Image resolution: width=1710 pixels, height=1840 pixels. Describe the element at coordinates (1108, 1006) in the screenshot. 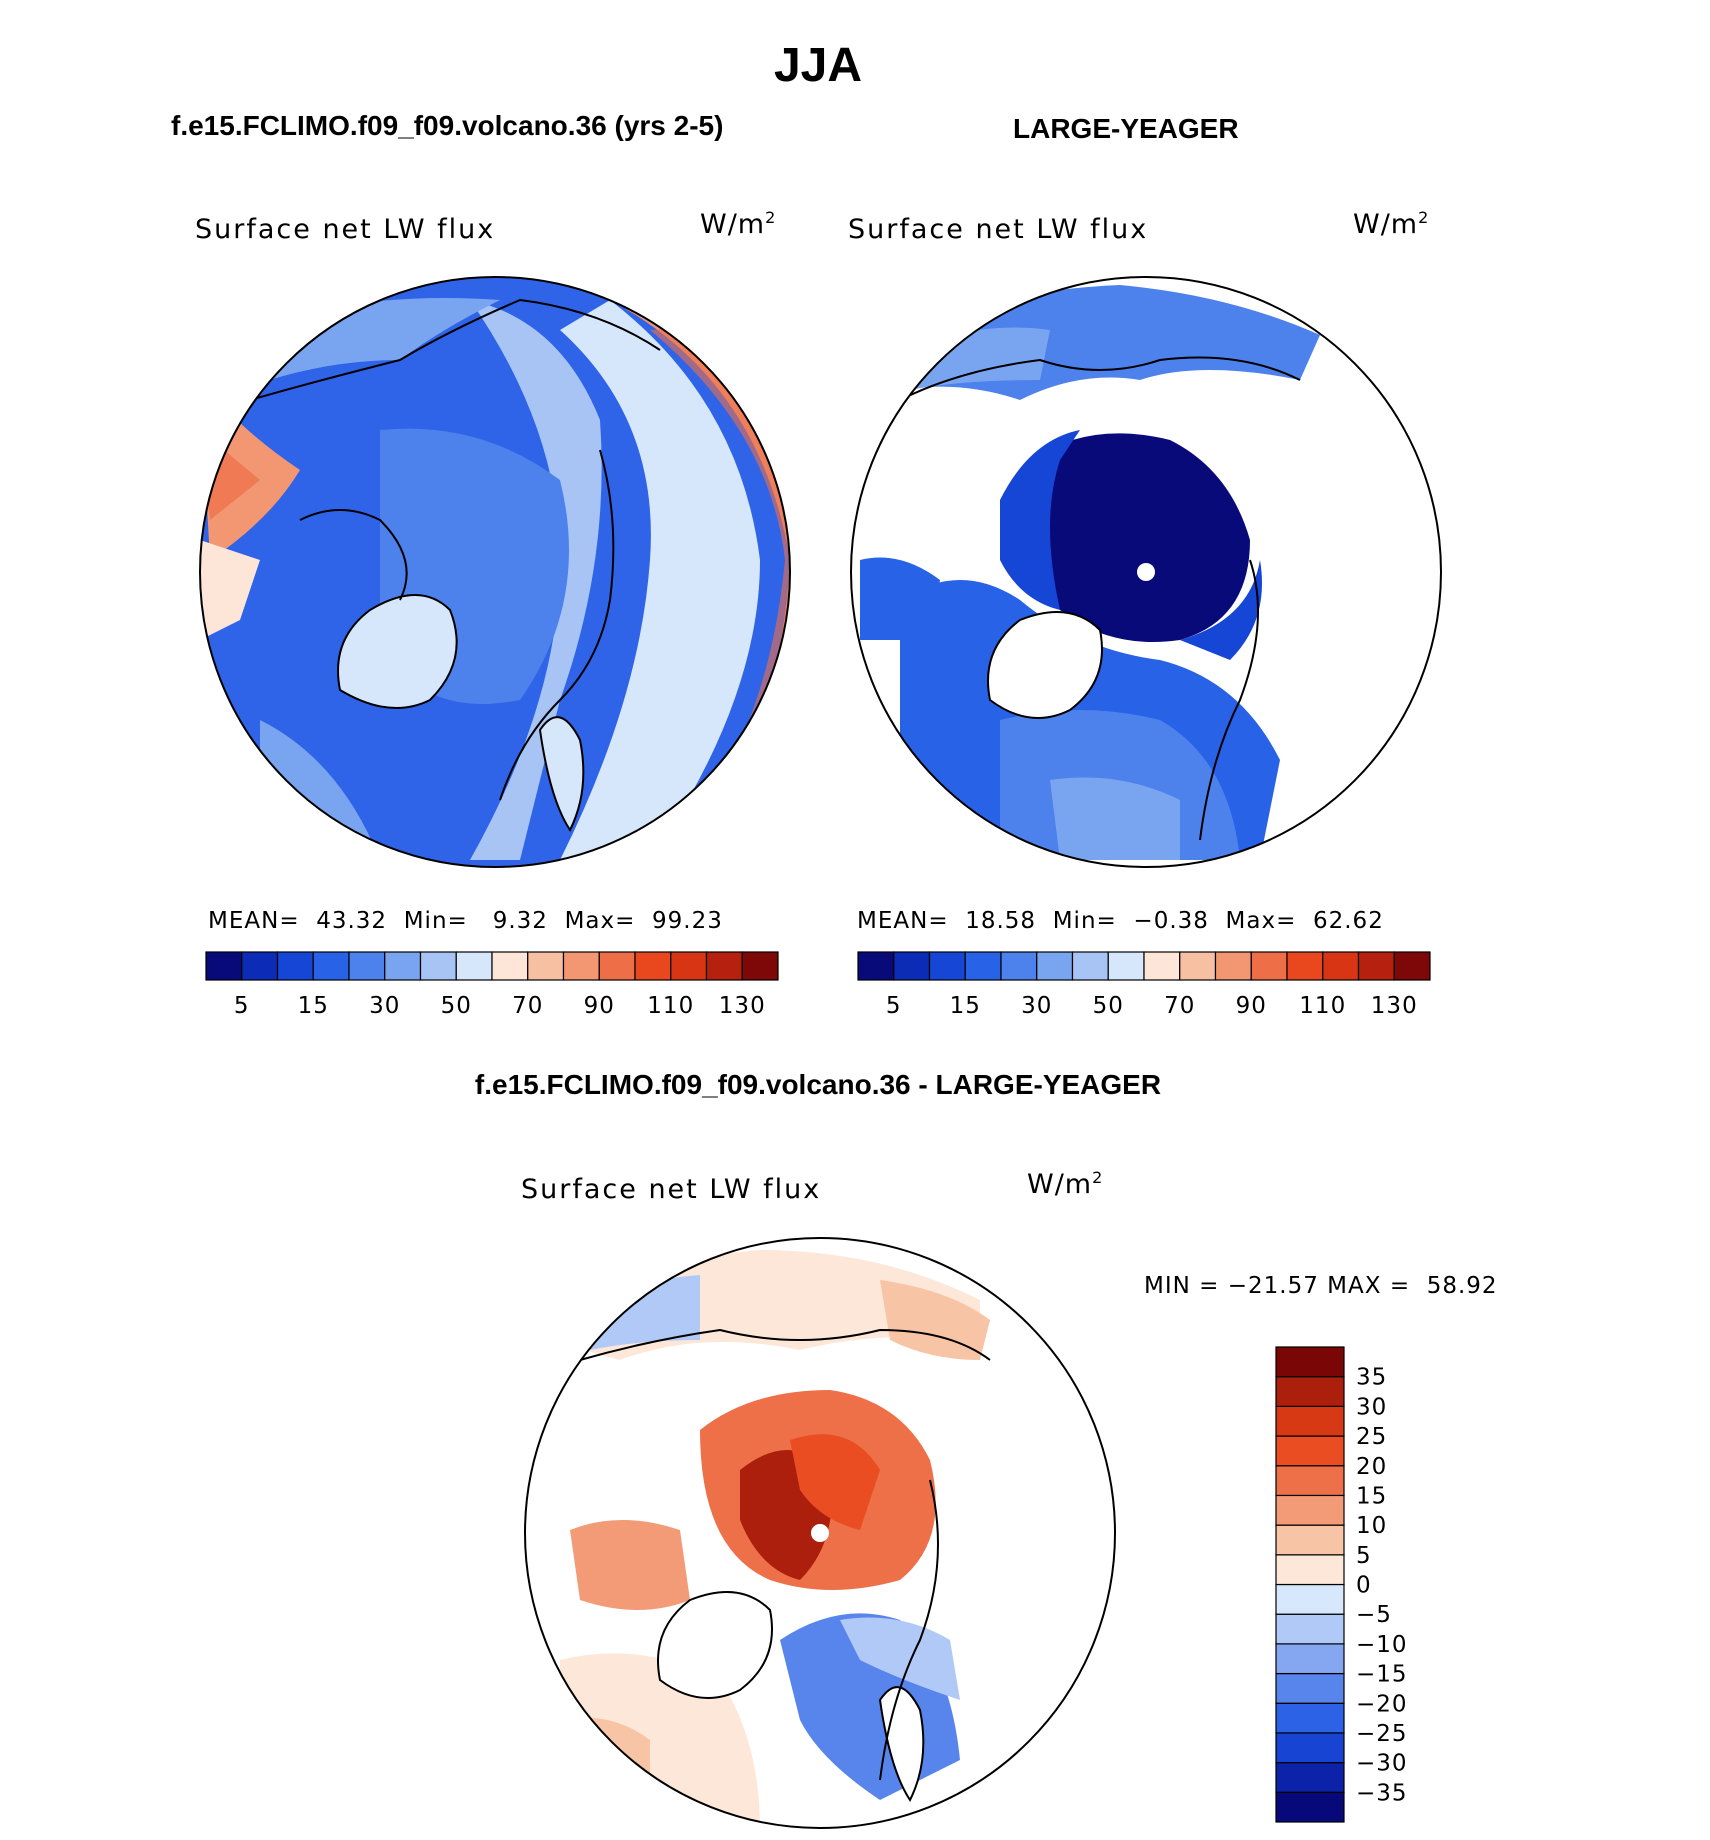

I see `colorbar-2-tick-label: 50` at that location.